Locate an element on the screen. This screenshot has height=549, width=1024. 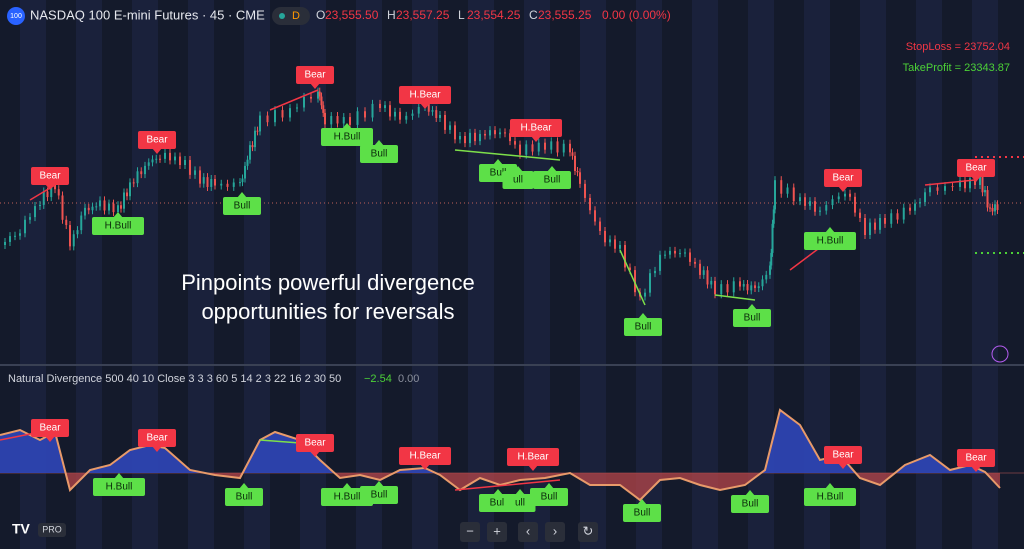
stop-loss: StopLoss = 23752.04 is located at coordinates (958, 47).